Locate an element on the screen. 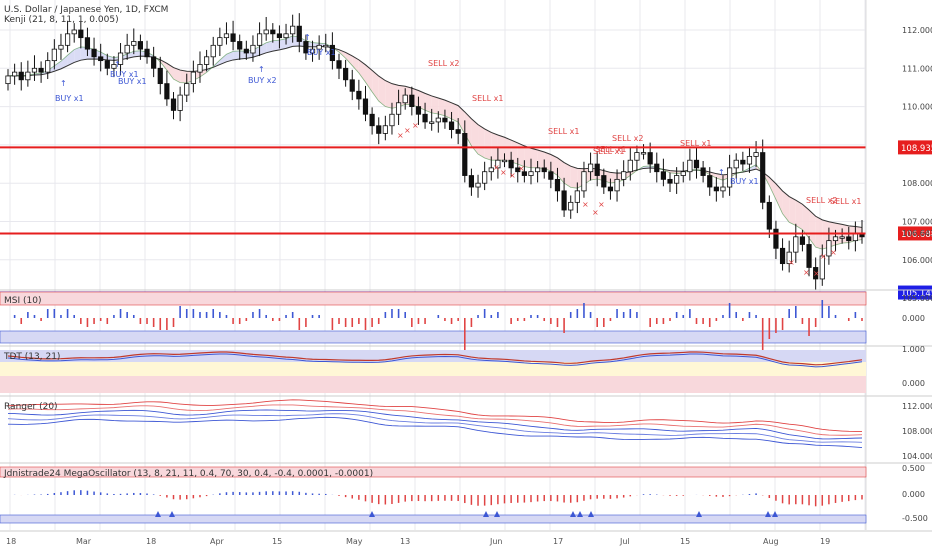 The height and width of the screenshot is (550, 932). tdt-upper-band is located at coordinates (433, 356).